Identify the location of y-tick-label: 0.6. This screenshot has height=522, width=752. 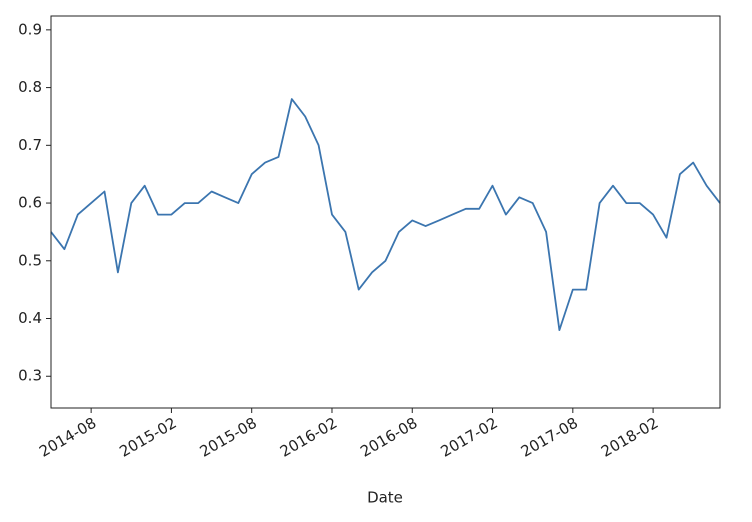
(30, 203).